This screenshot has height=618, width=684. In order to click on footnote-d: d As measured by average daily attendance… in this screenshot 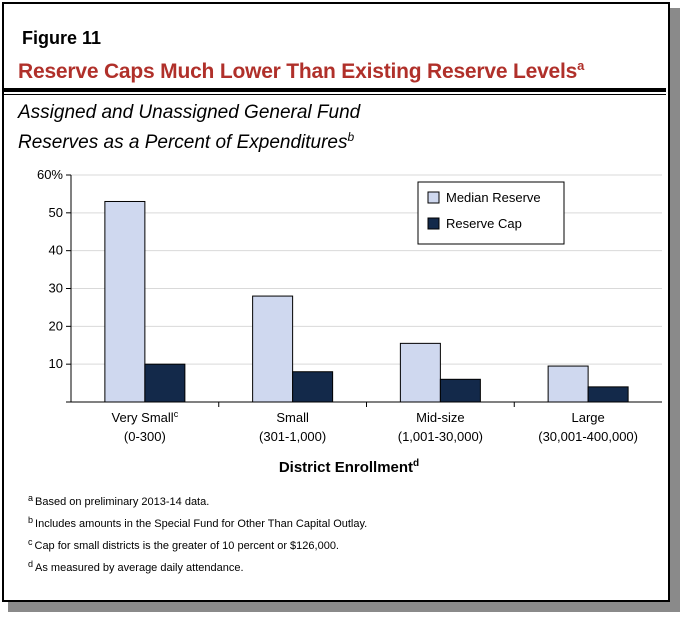, I will do `click(197, 567)`.